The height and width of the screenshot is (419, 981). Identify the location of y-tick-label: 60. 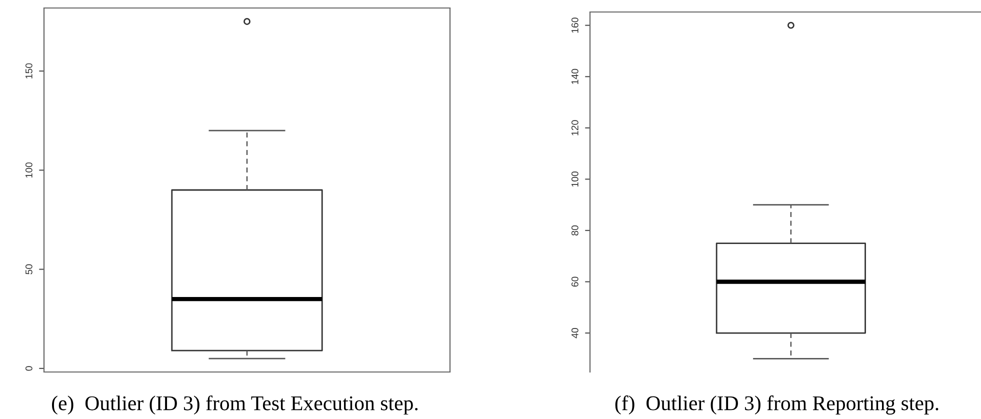
(574, 281).